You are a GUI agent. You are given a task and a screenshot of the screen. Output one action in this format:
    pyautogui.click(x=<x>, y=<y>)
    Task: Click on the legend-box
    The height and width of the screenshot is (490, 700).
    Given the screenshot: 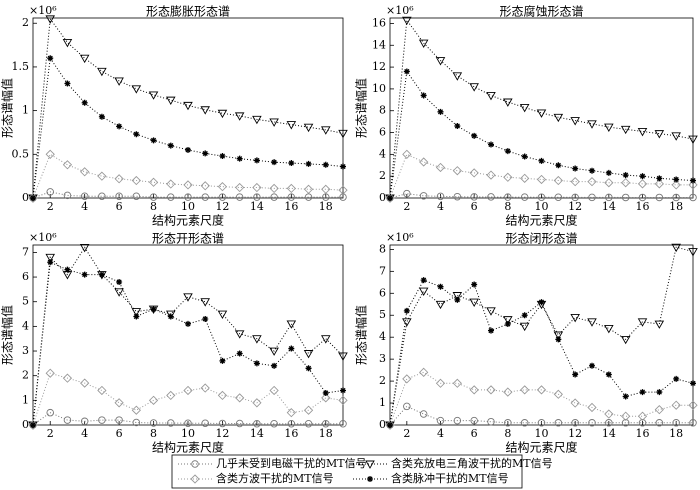 What is the action you would take?
    pyautogui.click(x=347, y=471)
    